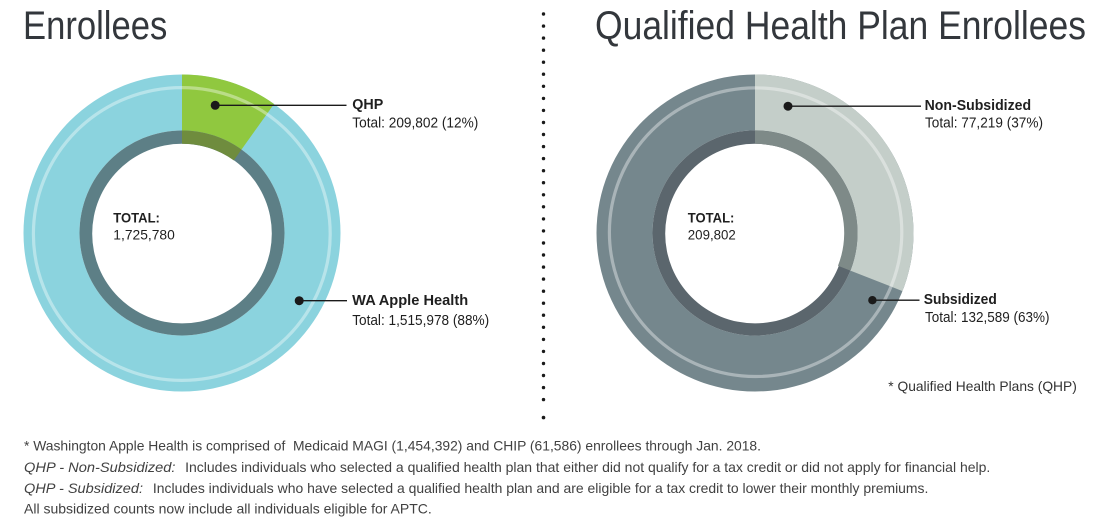 This screenshot has width=1108, height=532. What do you see at coordinates (420, 321) in the screenshot?
I see `svg-text: Total: 1,515,978 (88%)` at bounding box center [420, 321].